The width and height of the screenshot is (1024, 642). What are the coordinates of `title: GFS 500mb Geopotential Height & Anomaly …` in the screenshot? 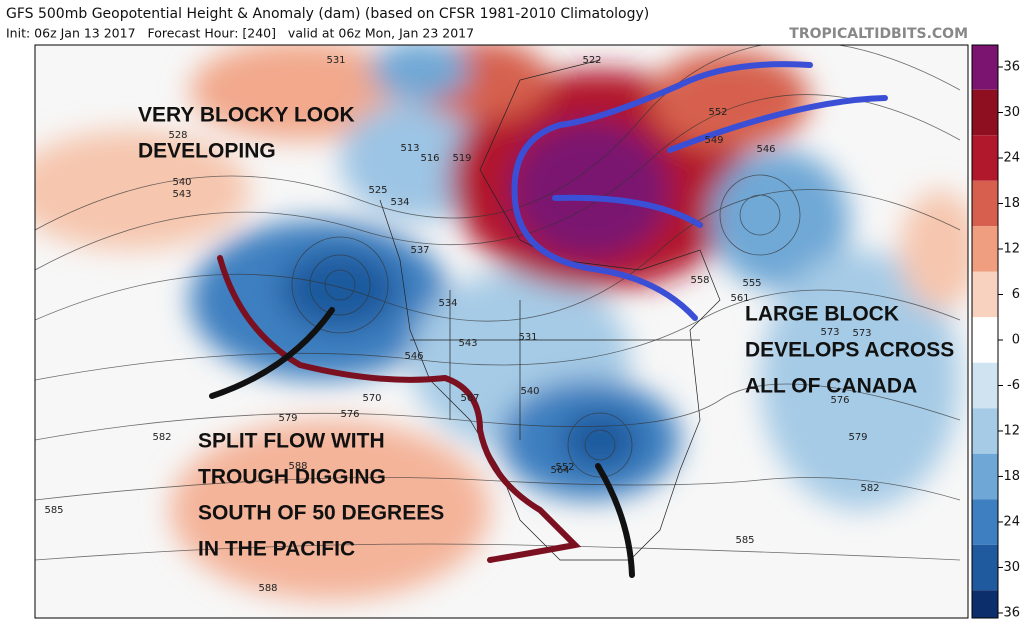 It's located at (327, 14).